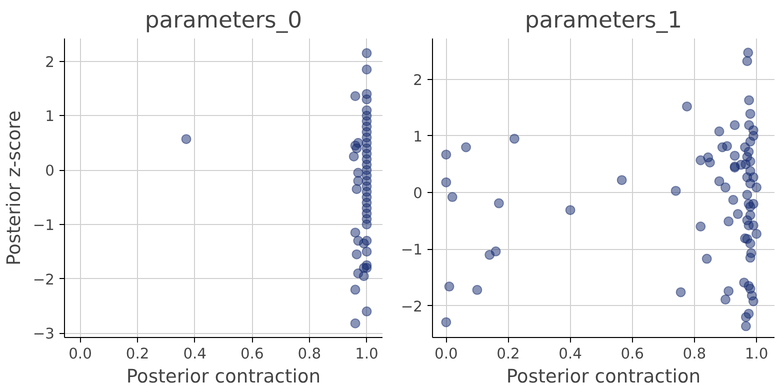  What do you see at coordinates (223, 21) in the screenshot?
I see `chart-title: parameters_0` at bounding box center [223, 21].